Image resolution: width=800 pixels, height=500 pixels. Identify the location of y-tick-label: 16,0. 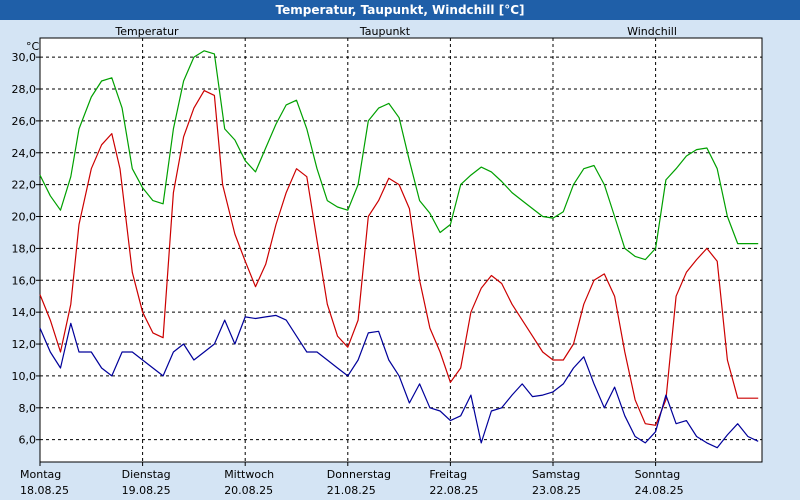
(24, 280).